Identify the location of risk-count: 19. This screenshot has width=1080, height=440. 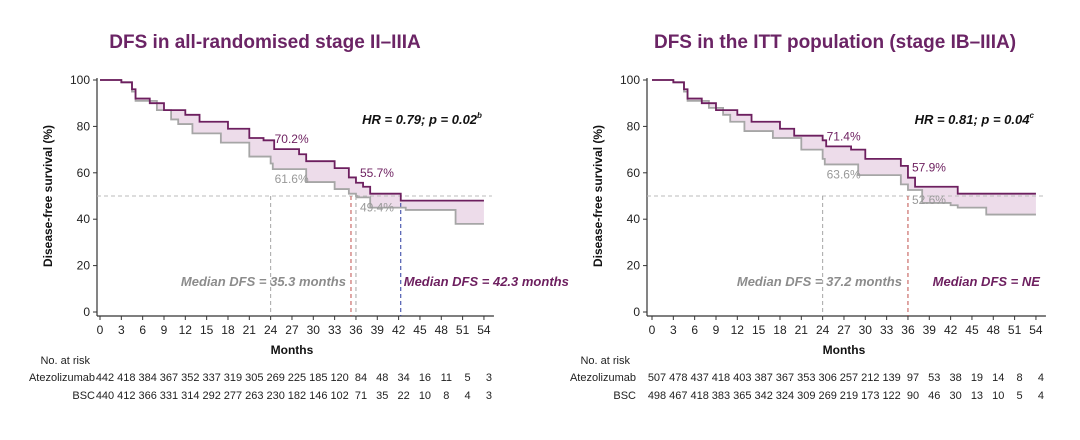
(977, 378).